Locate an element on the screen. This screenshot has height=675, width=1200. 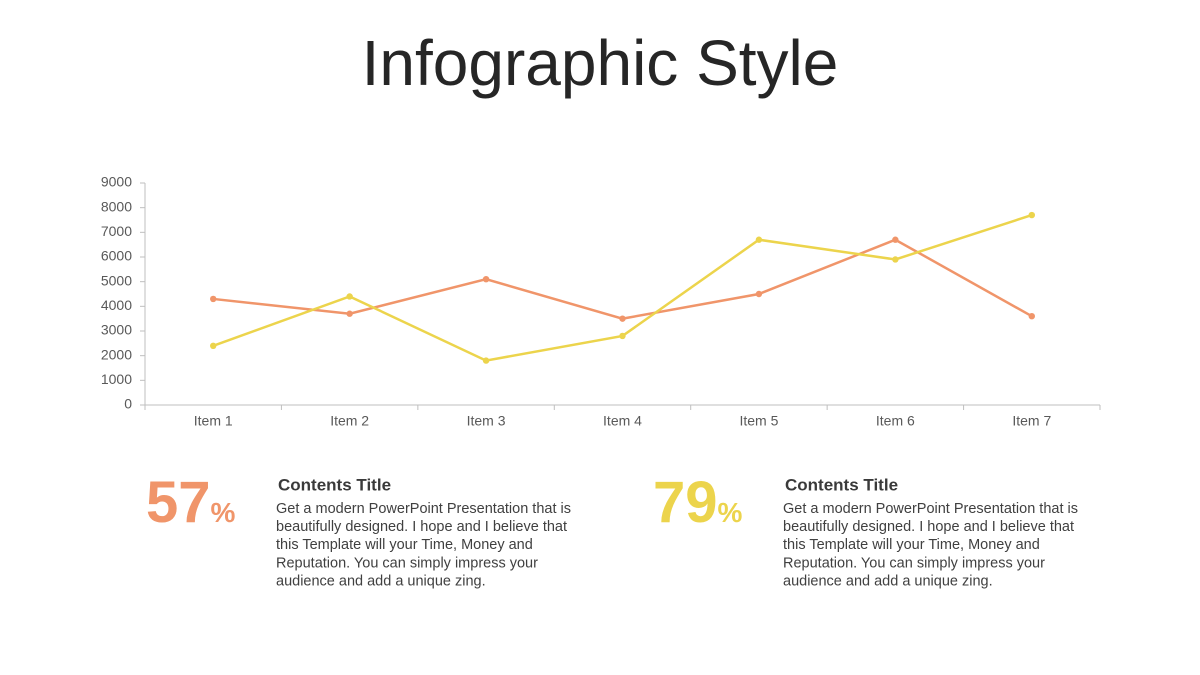
x-tick-label: Item 4 is located at coordinates (622, 421).